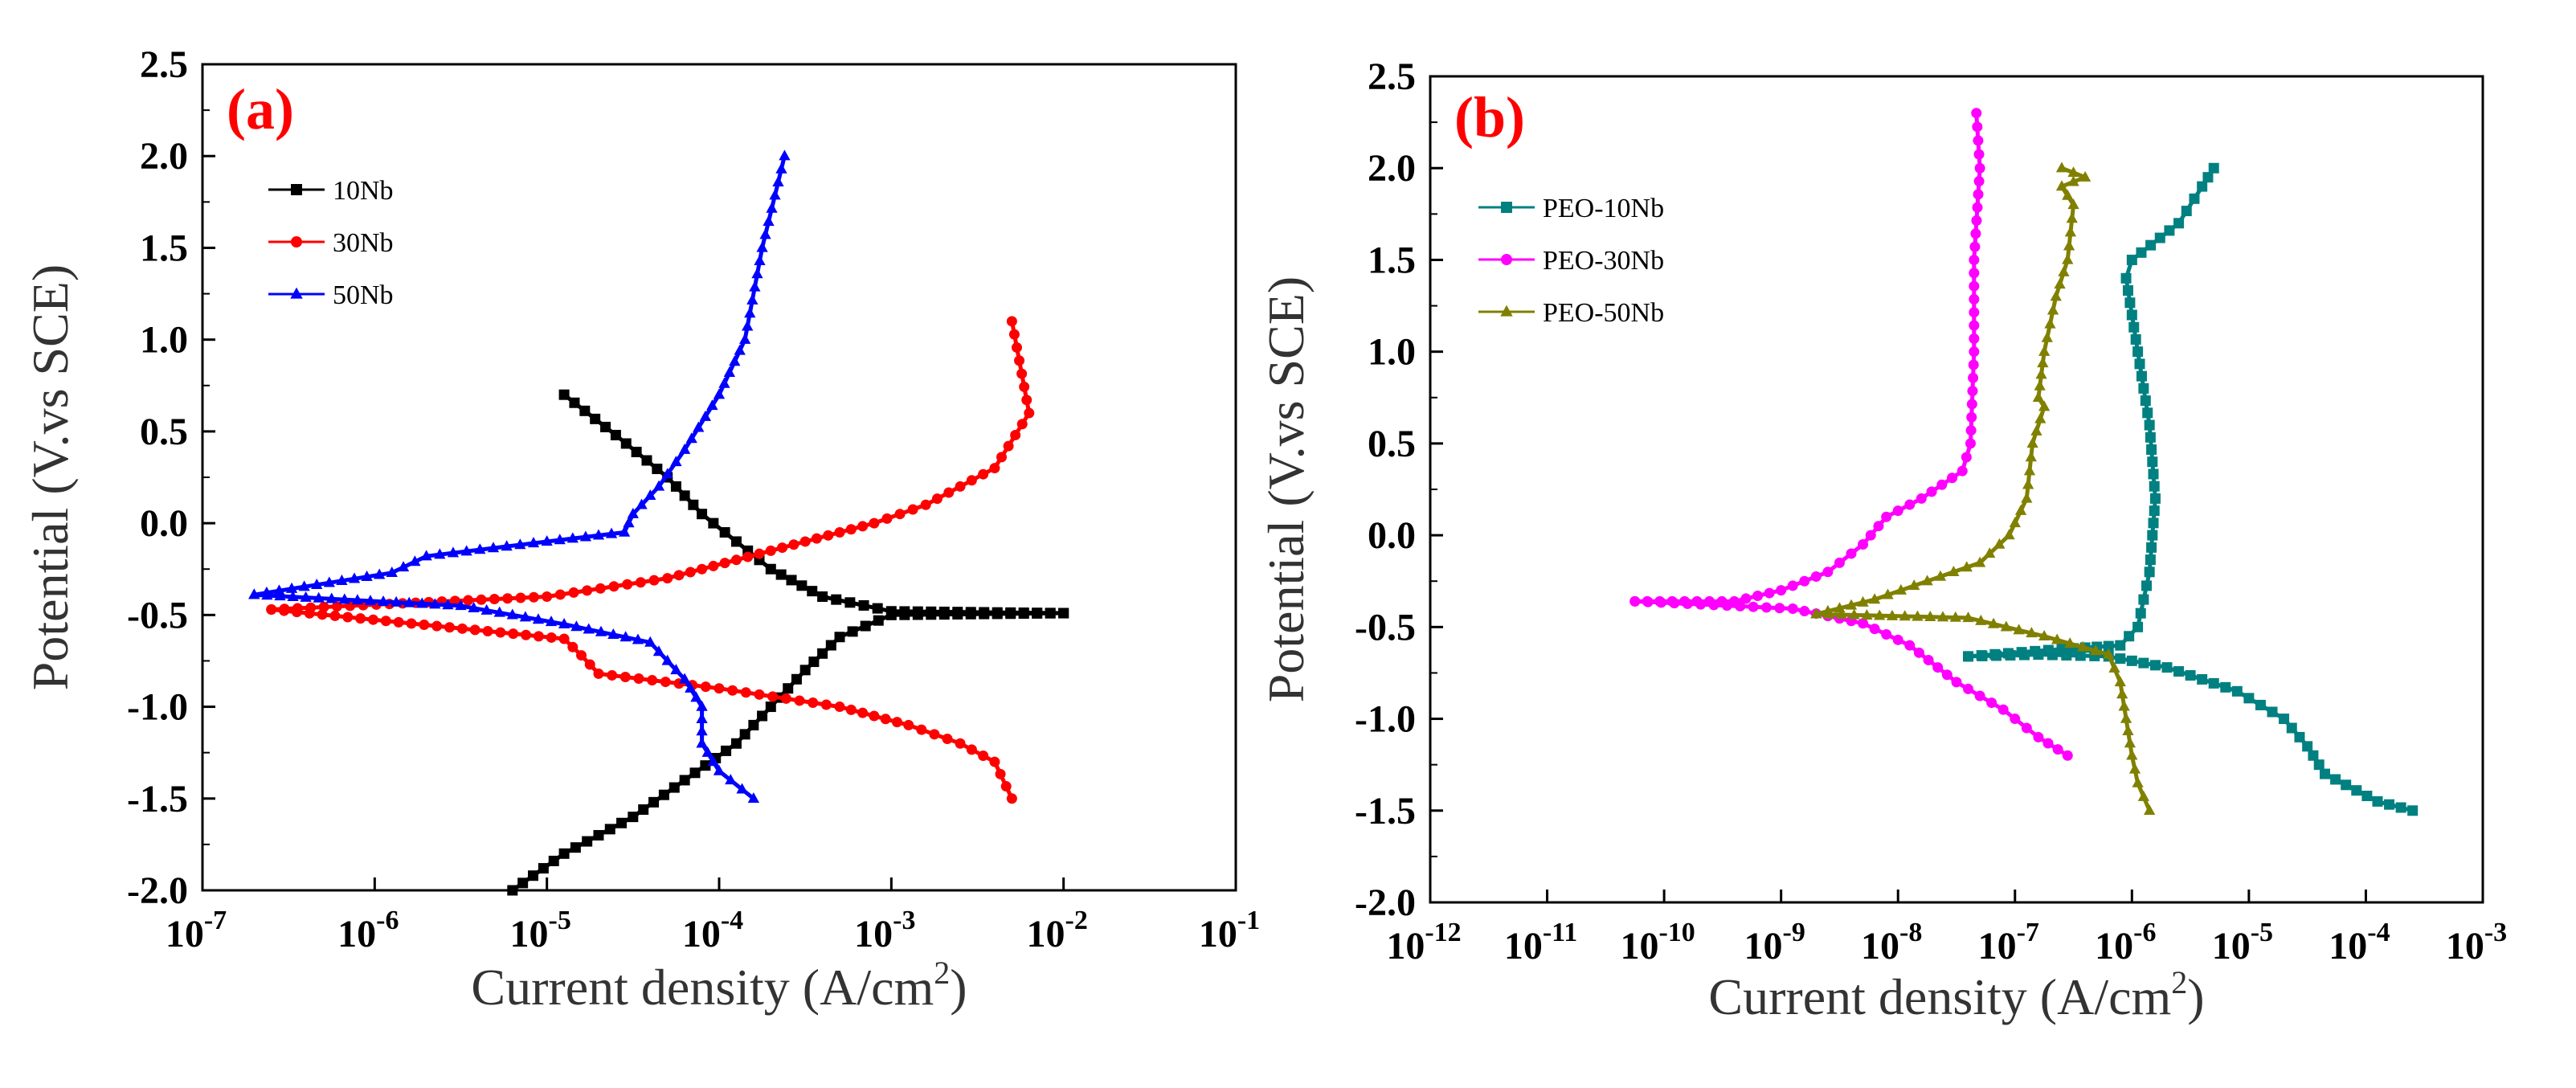  What do you see at coordinates (1560, 932) in the screenshot?
I see `x-tick-exponent: -11` at bounding box center [1560, 932].